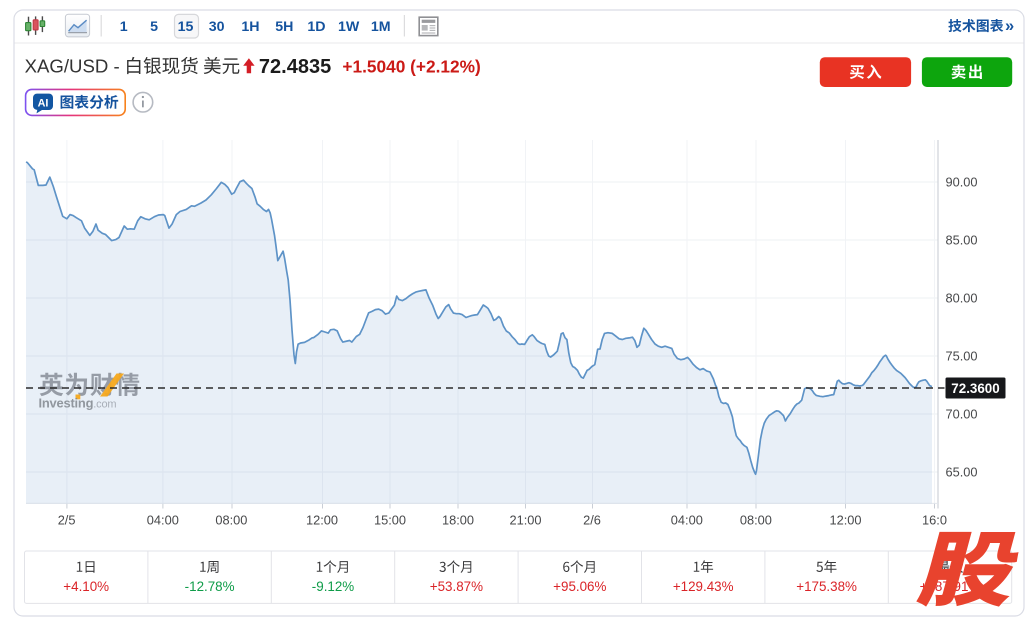  Describe the element at coordinates (78, 403) in the screenshot. I see `svg-text: Investing.com` at that location.